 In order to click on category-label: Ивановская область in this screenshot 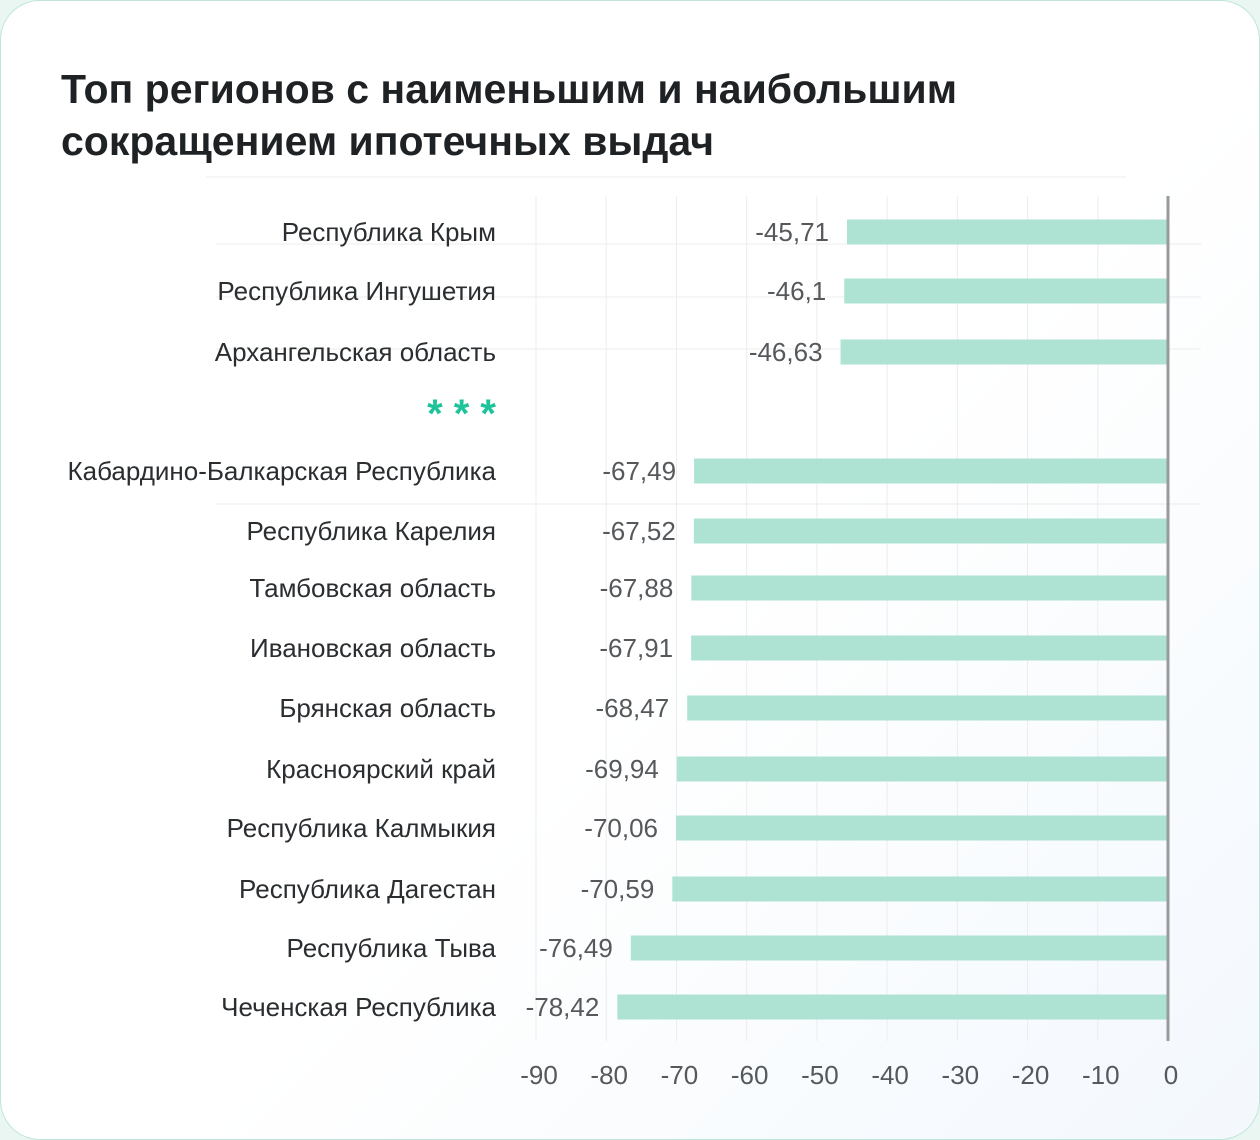, I will do `click(373, 648)`.